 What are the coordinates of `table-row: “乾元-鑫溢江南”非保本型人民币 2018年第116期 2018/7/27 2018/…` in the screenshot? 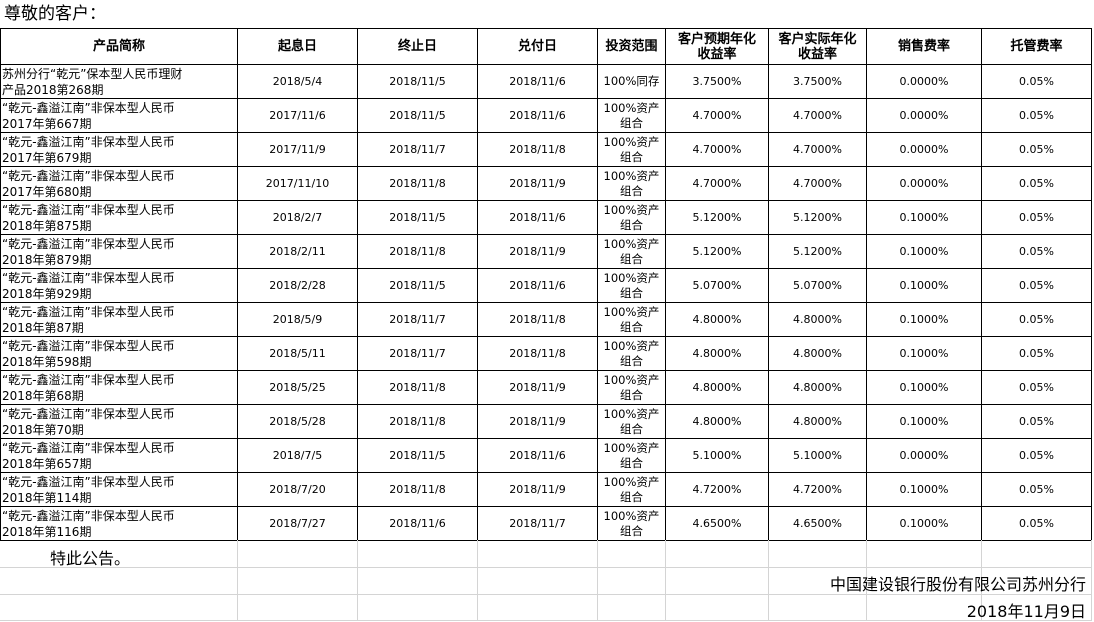 It's located at (546, 523).